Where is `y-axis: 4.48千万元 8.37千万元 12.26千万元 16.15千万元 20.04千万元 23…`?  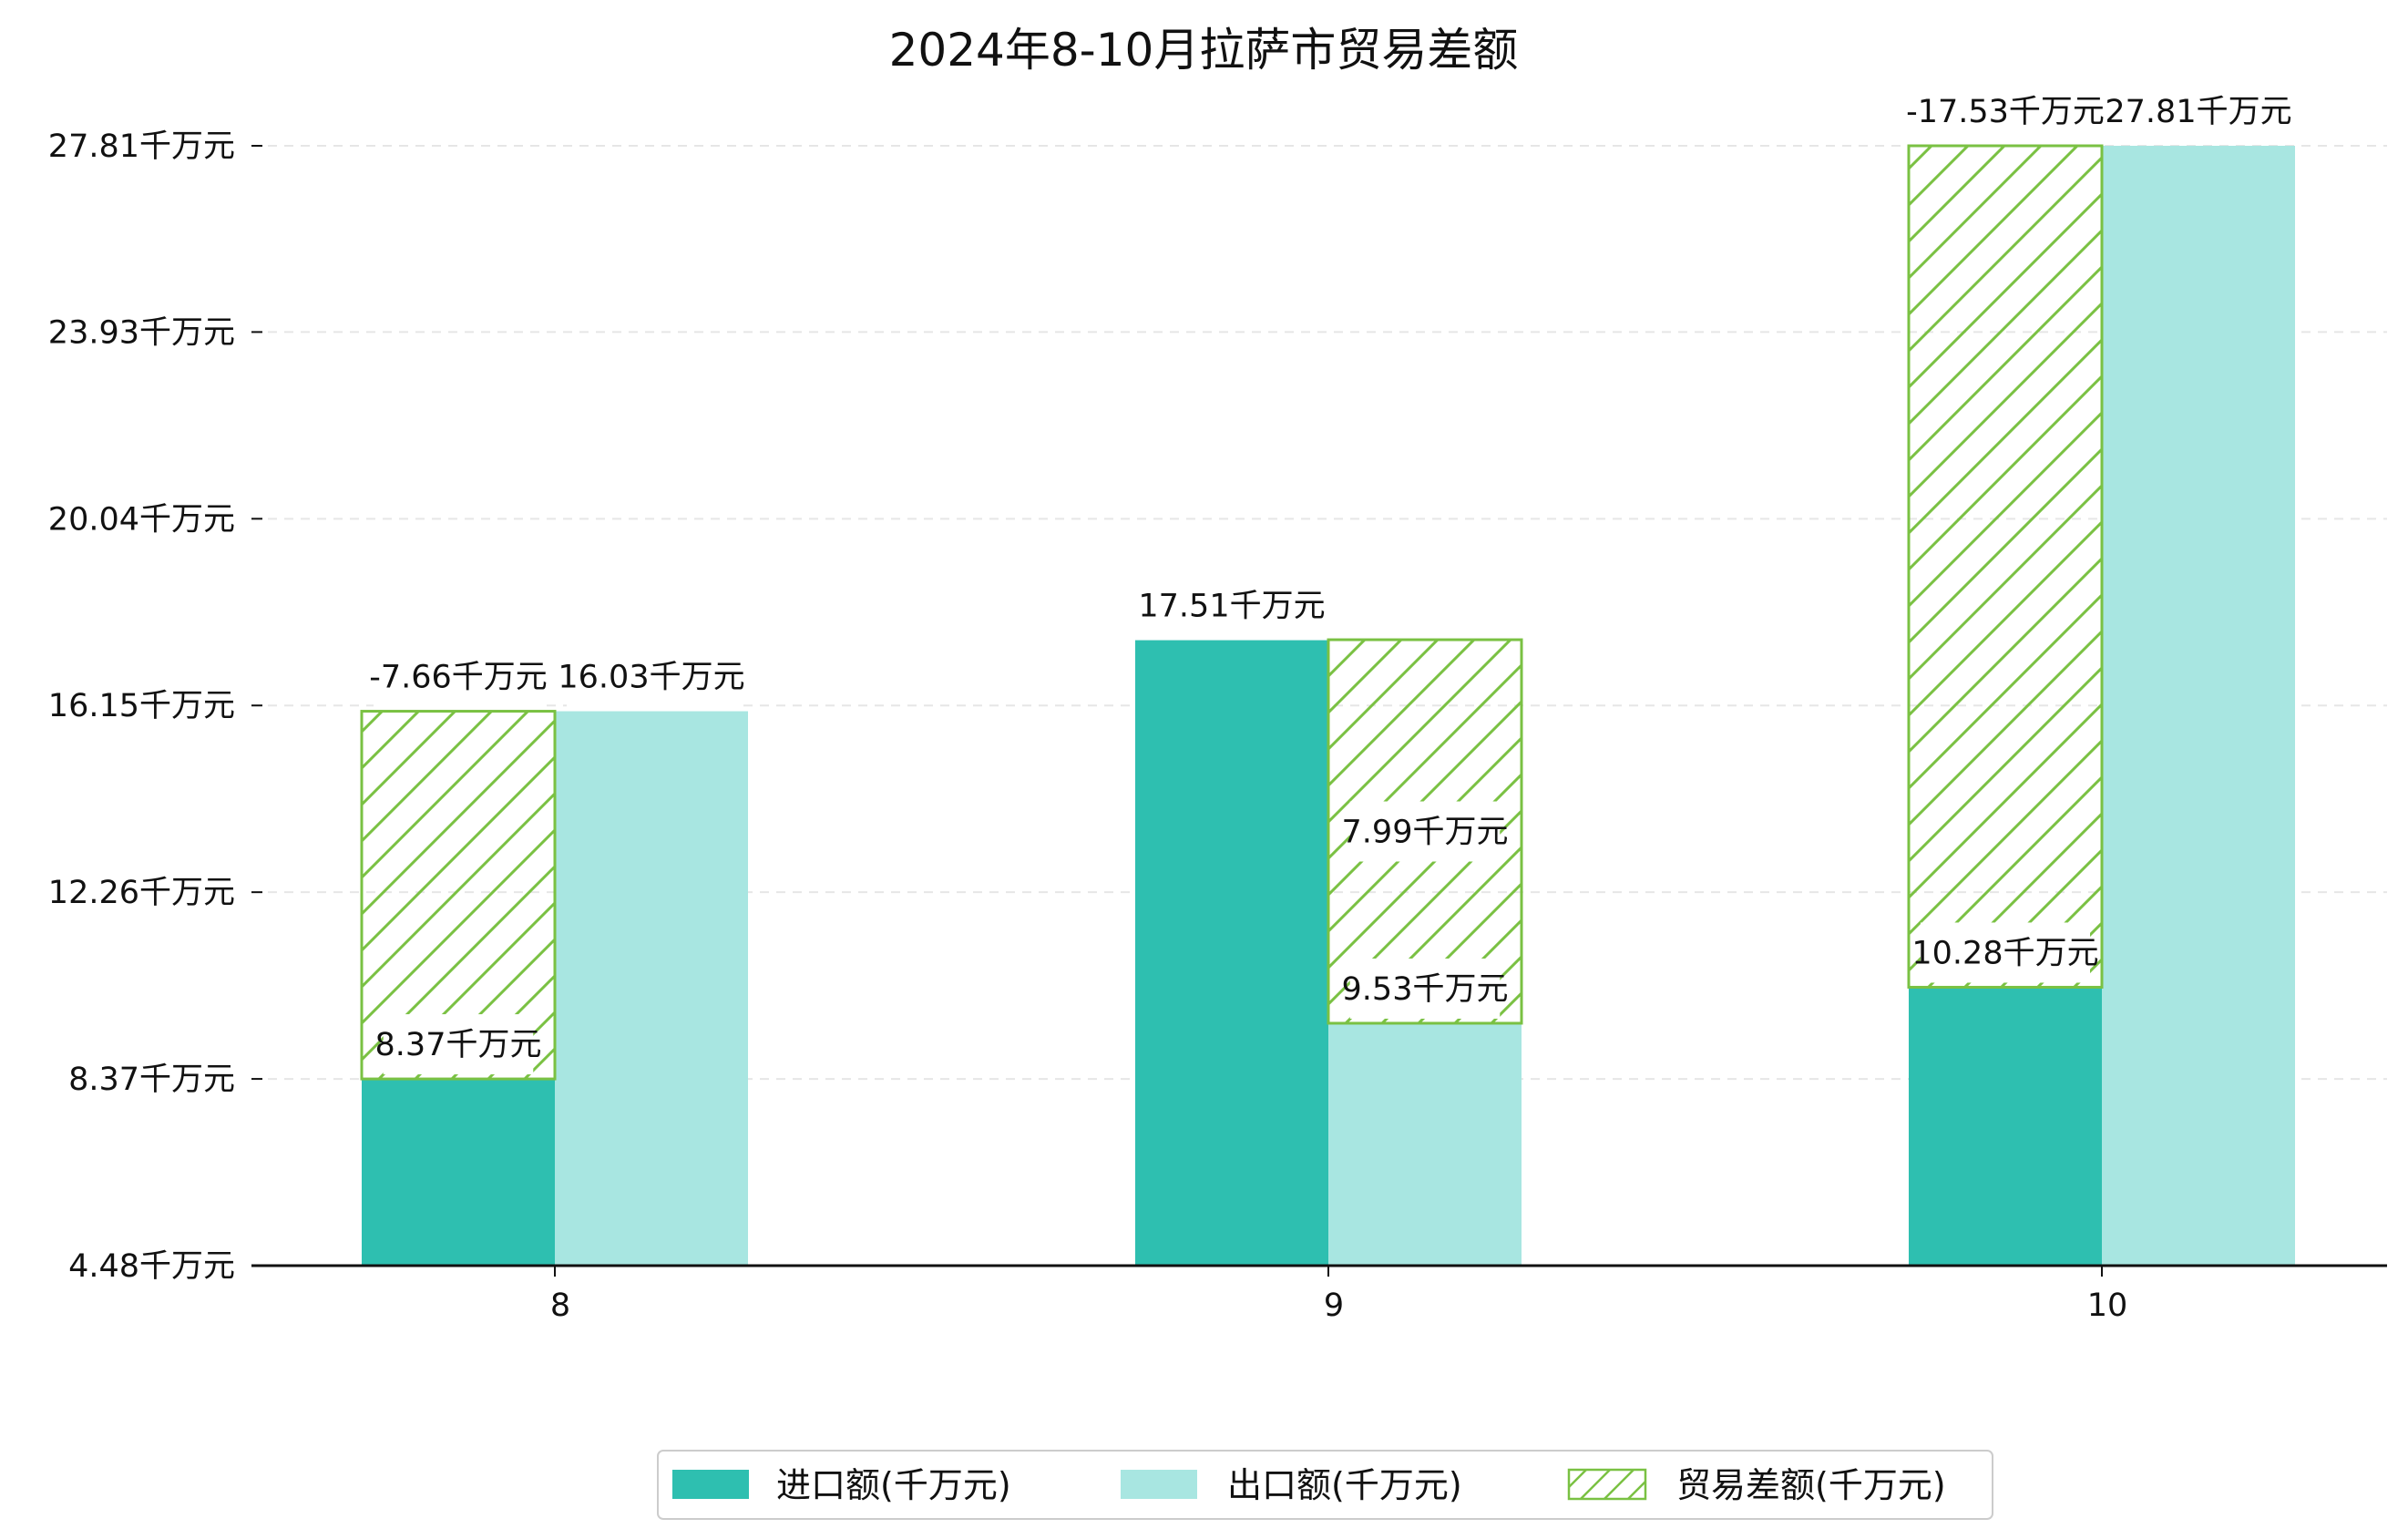 y-axis: 4.48千万元 8.37千万元 12.26千万元 16.15千万元 20.04千万元 23… is located at coordinates (155, 707).